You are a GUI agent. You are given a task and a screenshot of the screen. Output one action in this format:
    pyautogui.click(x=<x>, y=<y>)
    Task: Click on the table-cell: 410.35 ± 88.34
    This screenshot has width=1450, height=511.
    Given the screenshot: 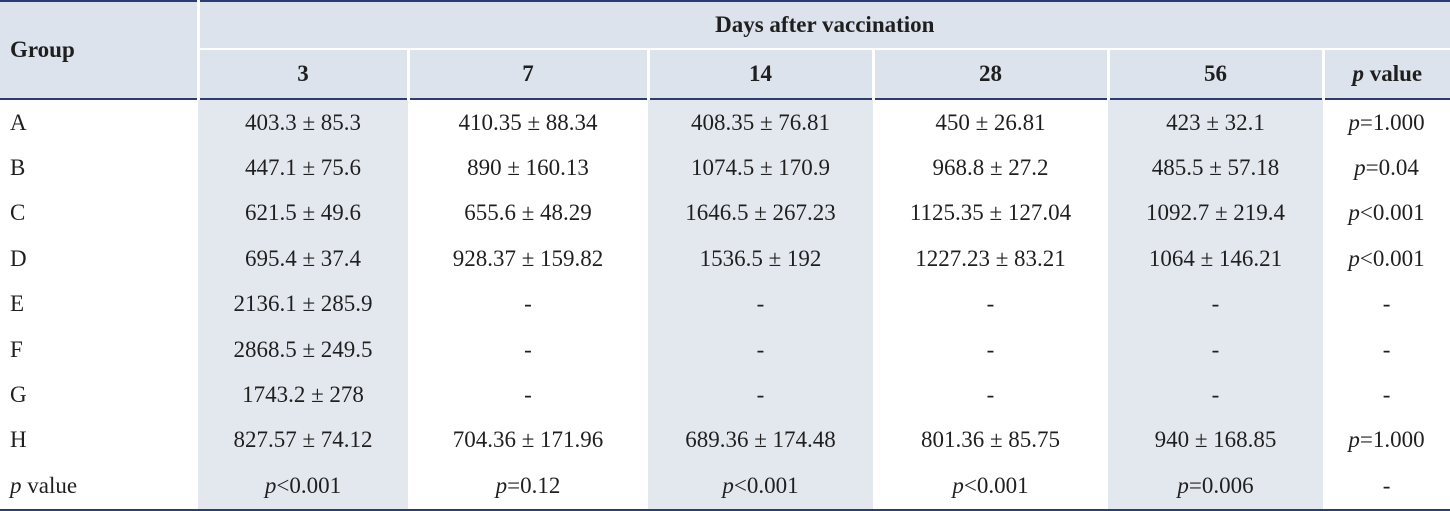 What is the action you would take?
    pyautogui.click(x=528, y=122)
    